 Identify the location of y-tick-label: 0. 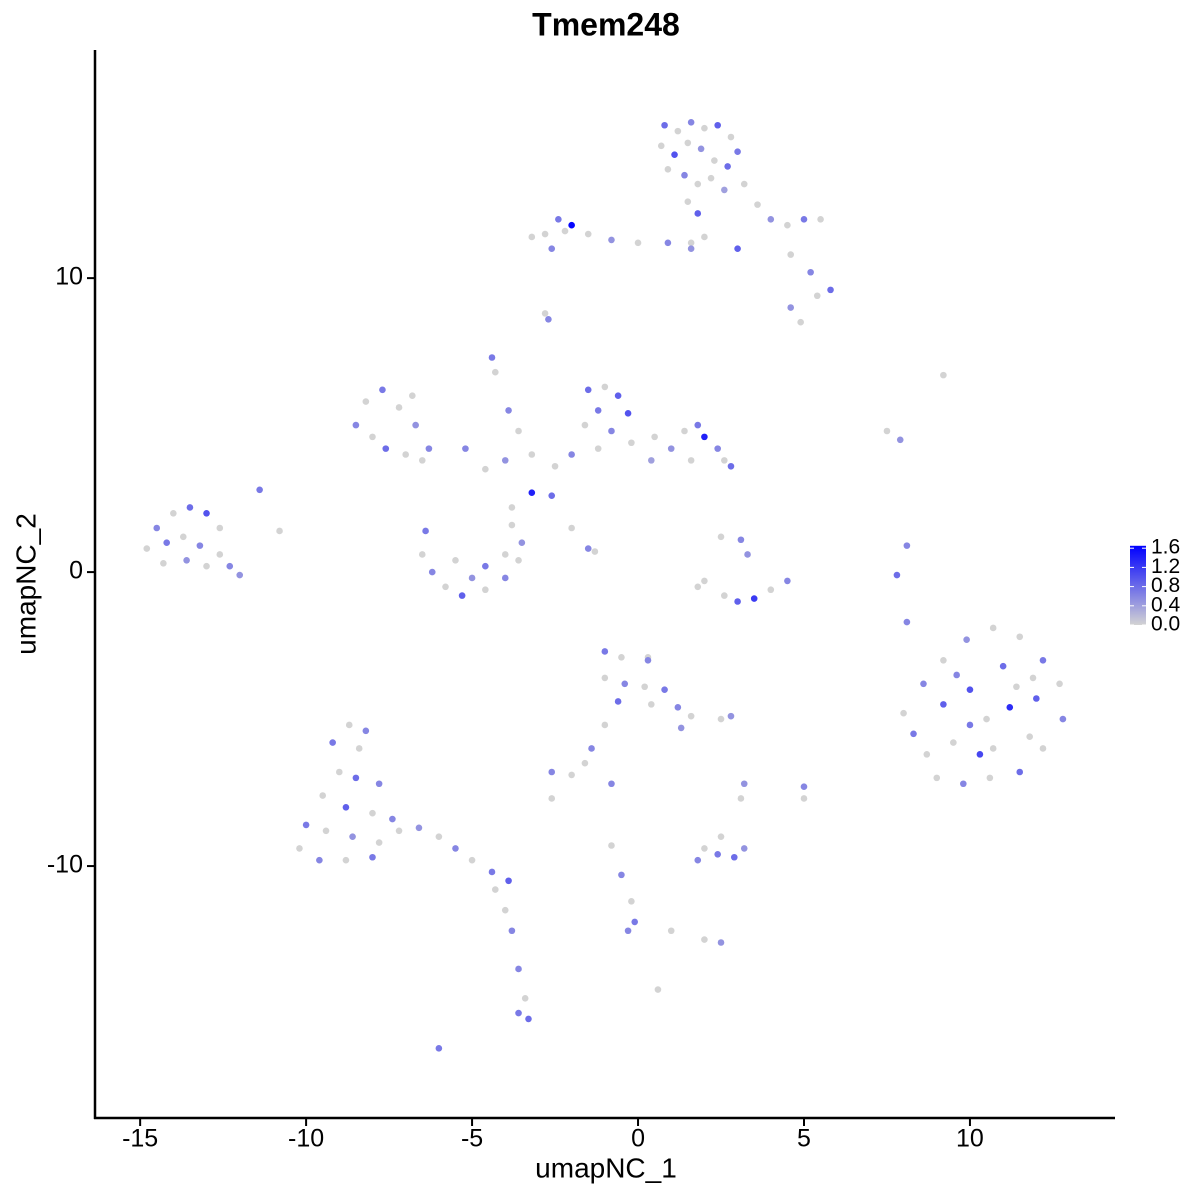
(76, 571).